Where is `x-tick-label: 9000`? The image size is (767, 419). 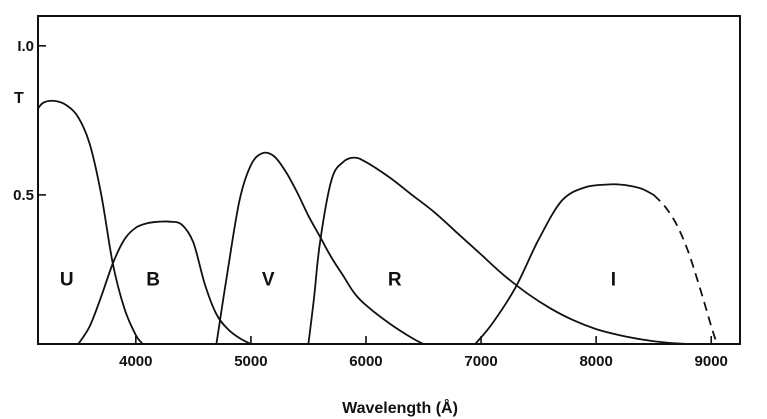
x-tick-label: 9000 is located at coordinates (711, 361).